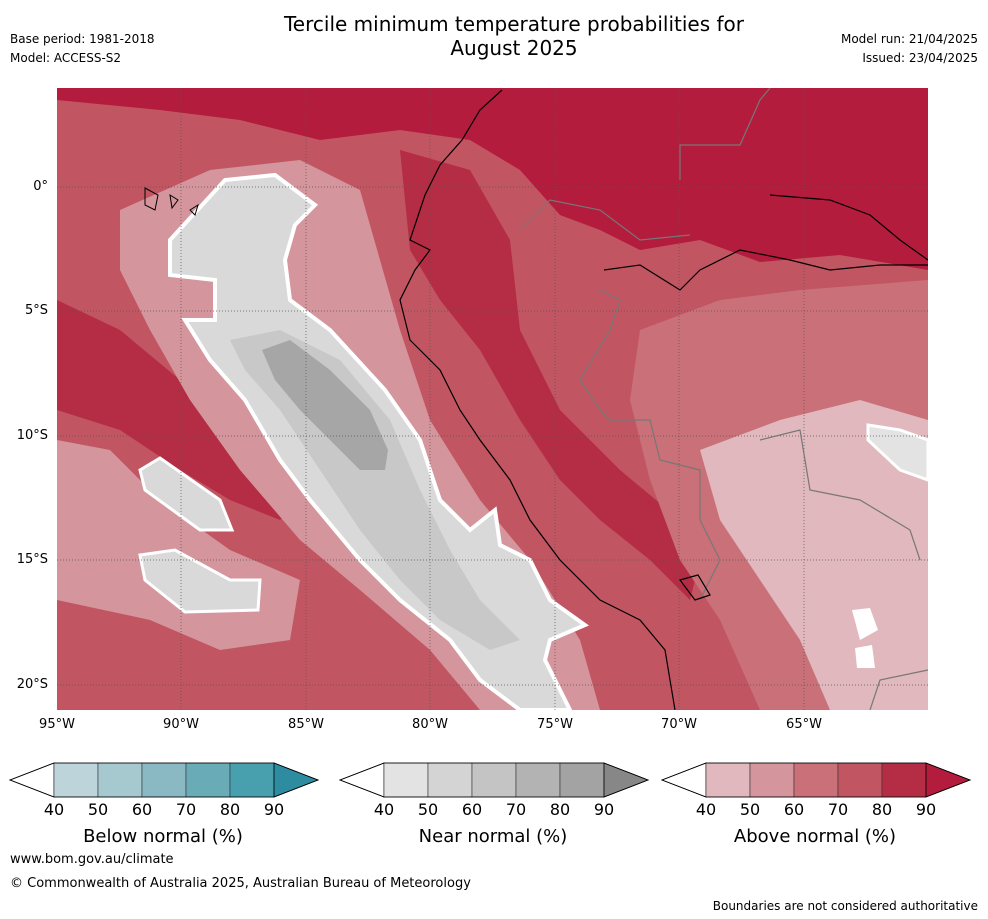 The width and height of the screenshot is (988, 919). I want to click on colorbar-near-tick: 40, so click(384, 809).